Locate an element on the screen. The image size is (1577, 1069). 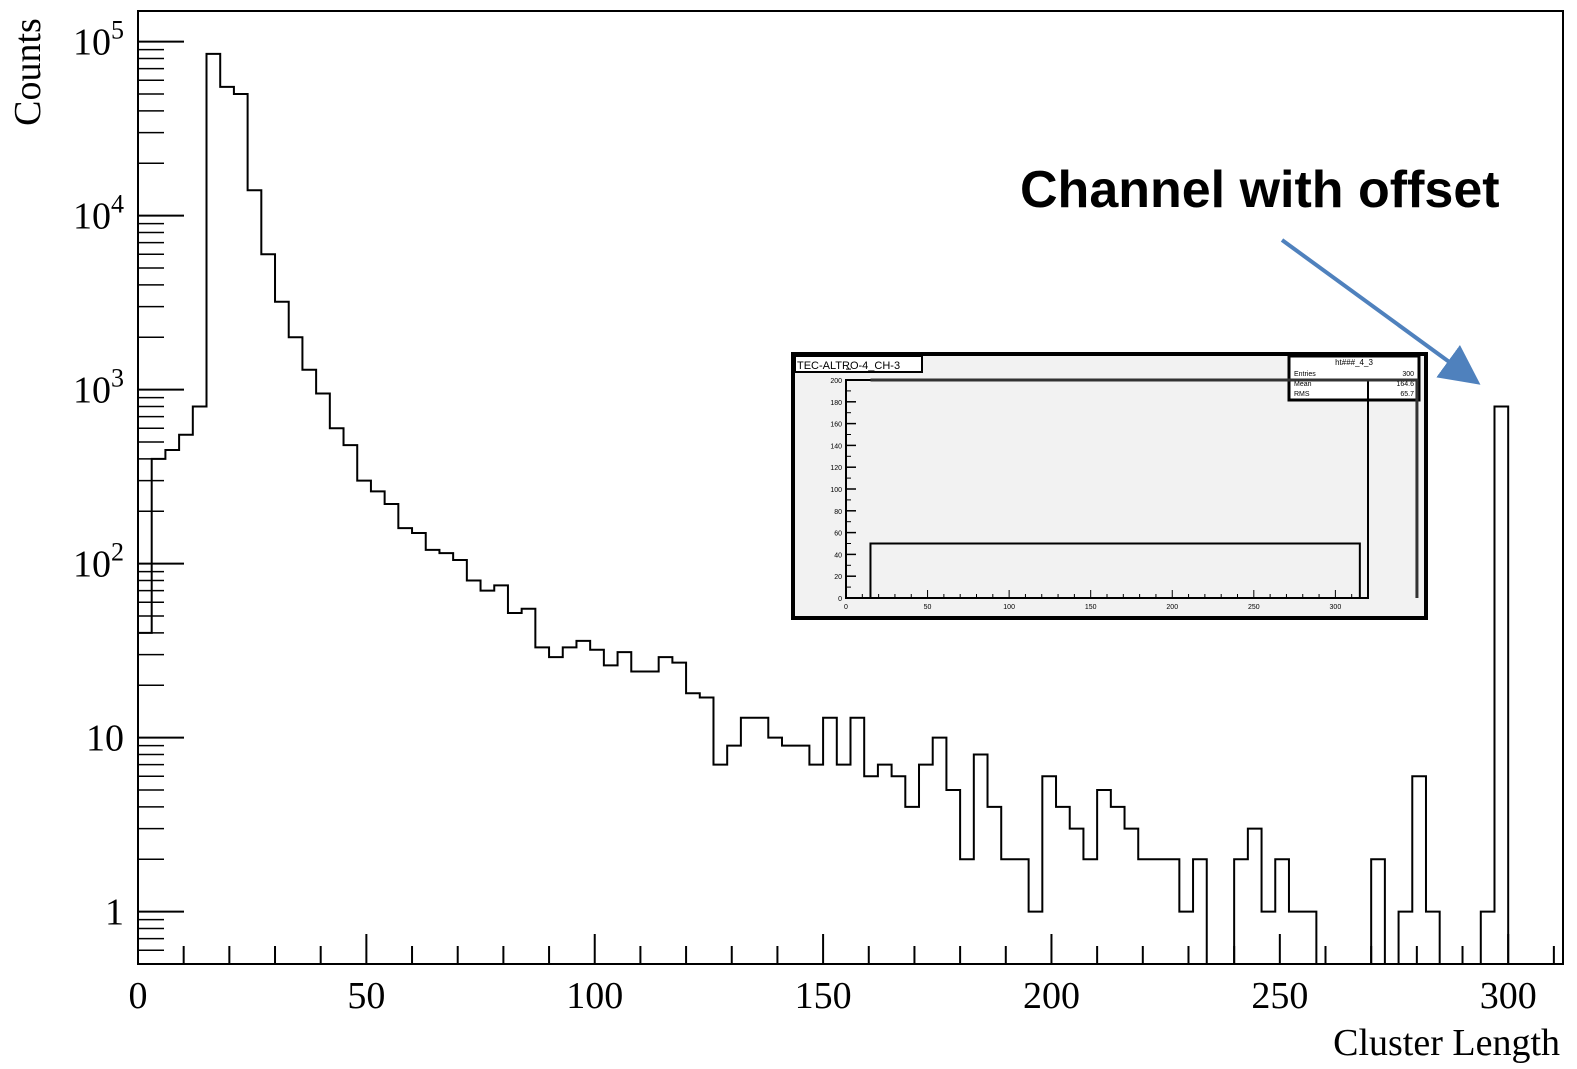
y-tick-label: 10⁵ is located at coordinates (98, 40).